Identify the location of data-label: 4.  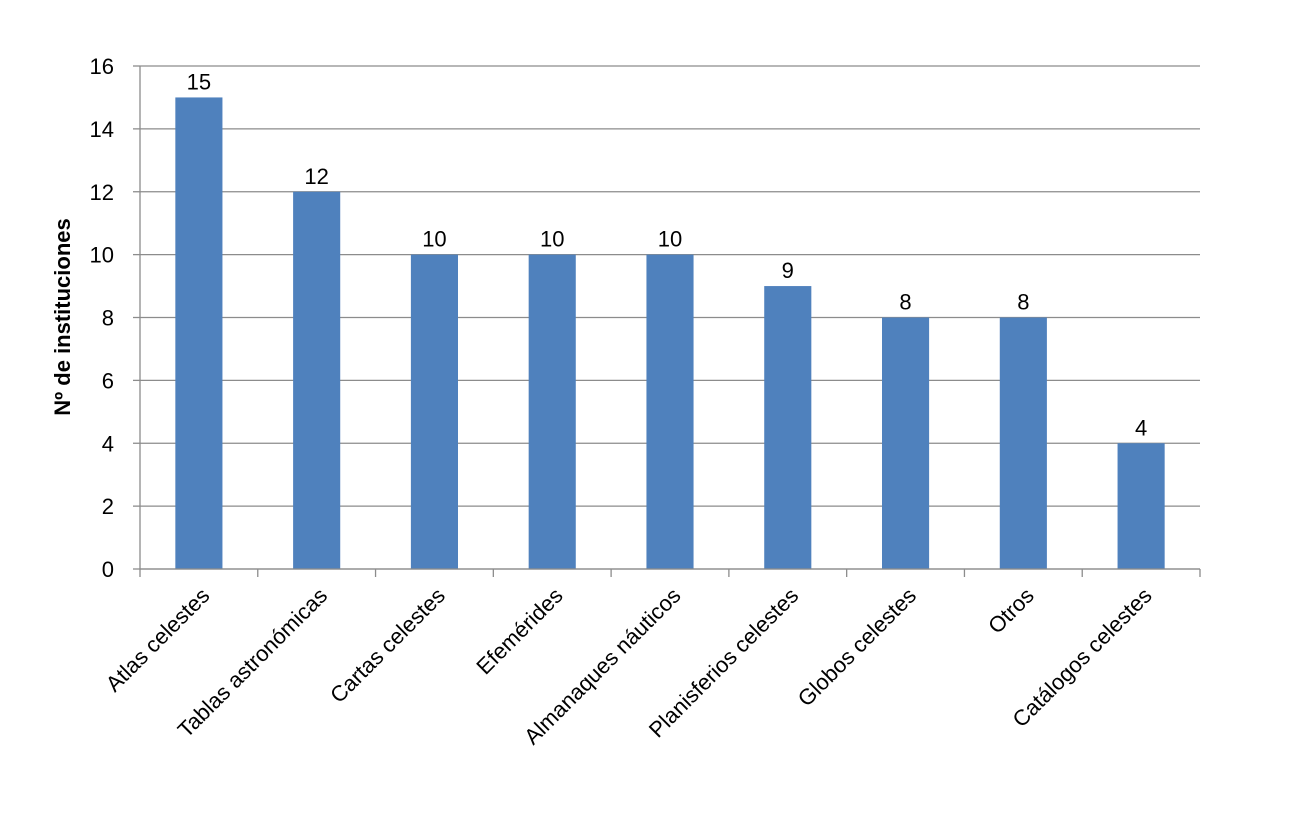
(1141, 427).